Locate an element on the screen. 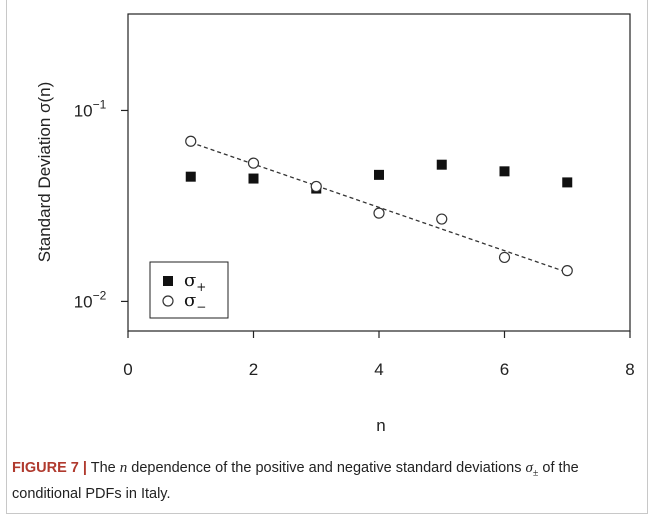 The width and height of the screenshot is (655, 519). x-axis: 0 2 4 6 8 is located at coordinates (379, 355).